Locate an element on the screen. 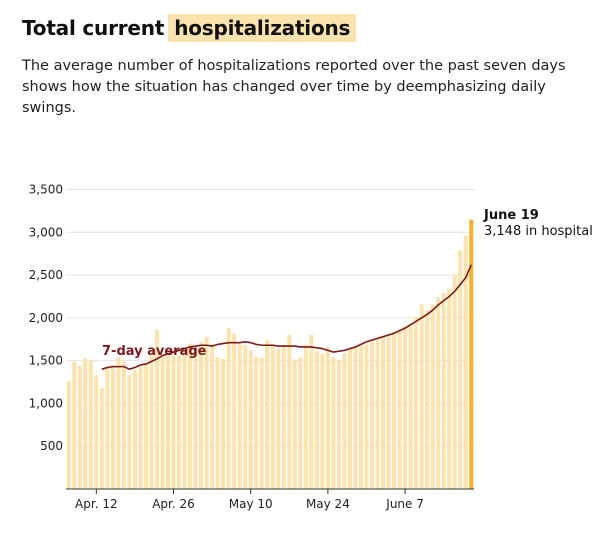  seven-day-average-line is located at coordinates (286, 317).